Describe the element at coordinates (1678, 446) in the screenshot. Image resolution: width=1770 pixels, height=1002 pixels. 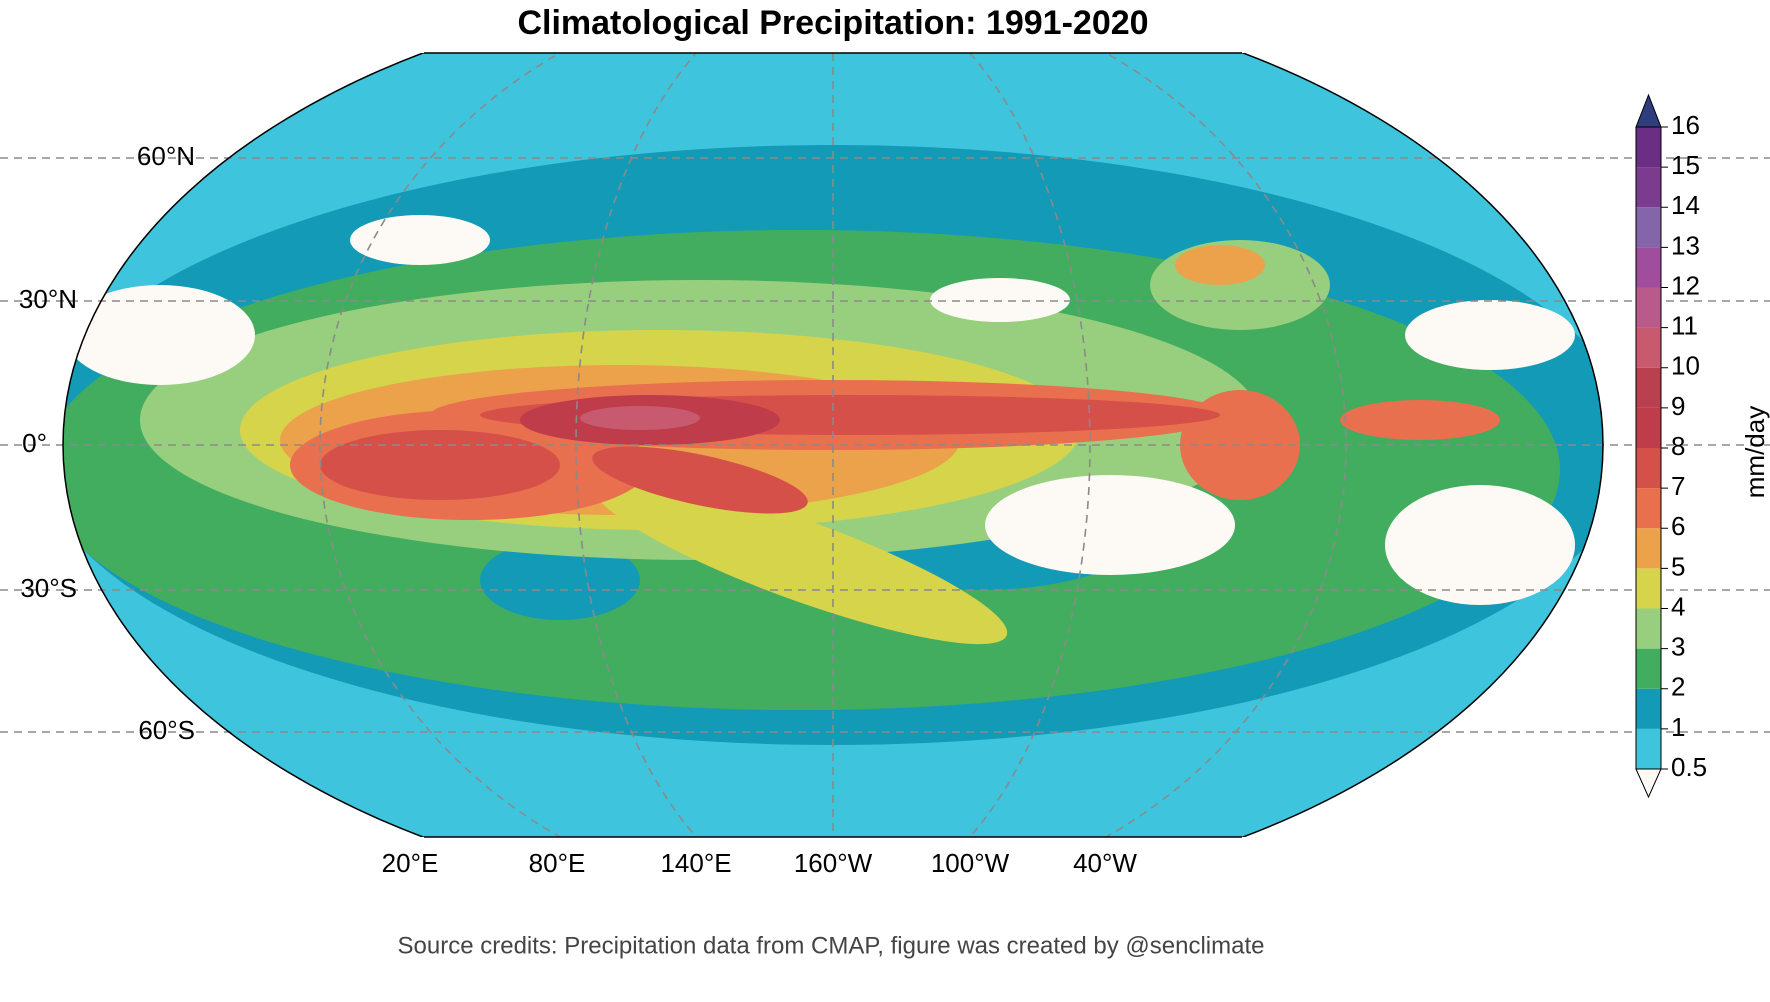
I see `colorbar-tick-label: 8` at that location.